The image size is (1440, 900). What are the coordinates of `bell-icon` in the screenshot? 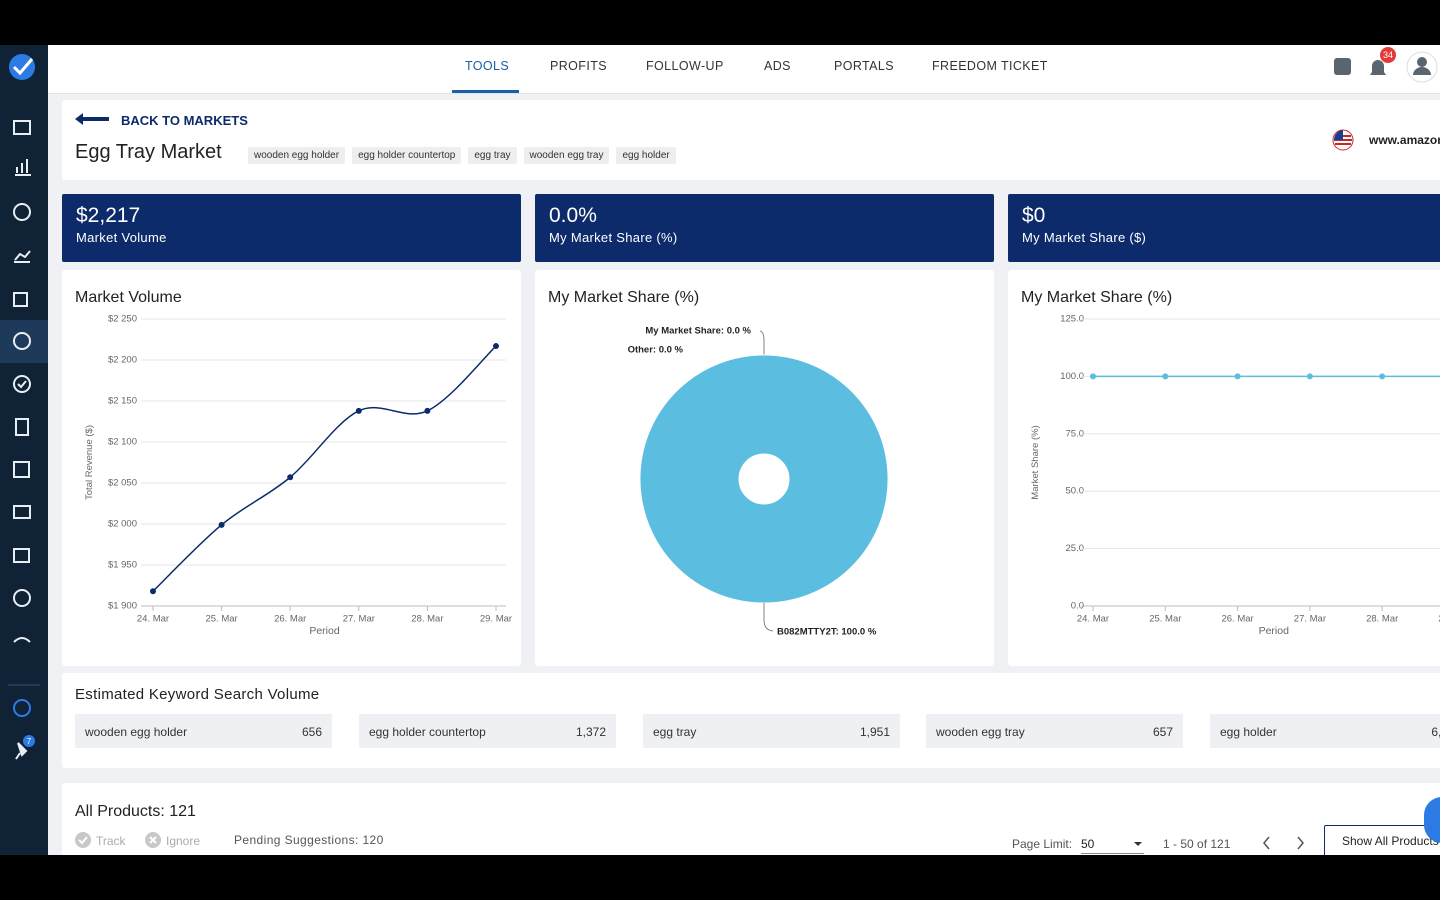 It's located at (1378, 67).